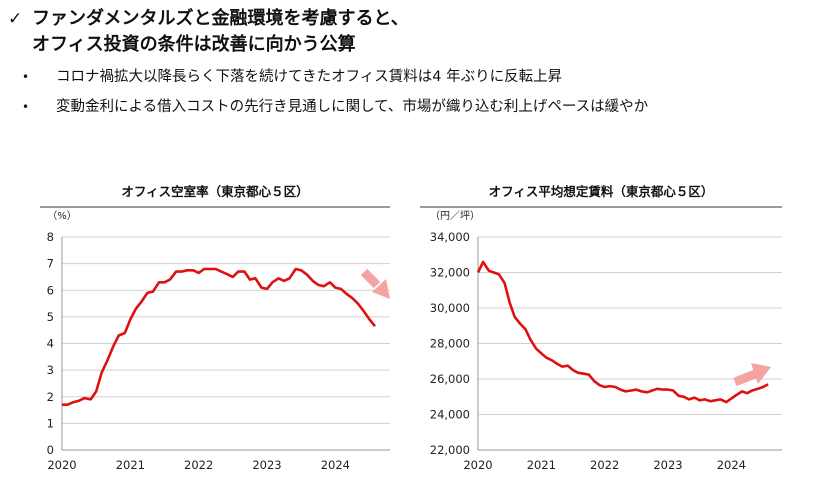 This screenshot has width=822, height=482. Describe the element at coordinates (455, 215) in the screenshot. I see `y-unit-label: （円／坪）` at that location.